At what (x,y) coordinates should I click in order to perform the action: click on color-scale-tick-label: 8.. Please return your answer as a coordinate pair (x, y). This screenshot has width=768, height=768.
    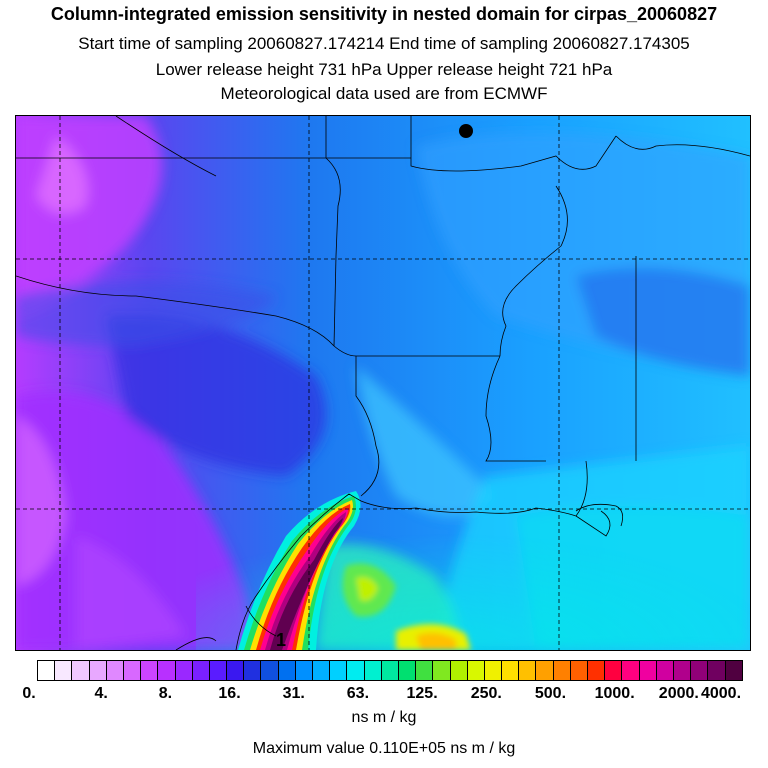
    Looking at the image, I should click on (165, 693).